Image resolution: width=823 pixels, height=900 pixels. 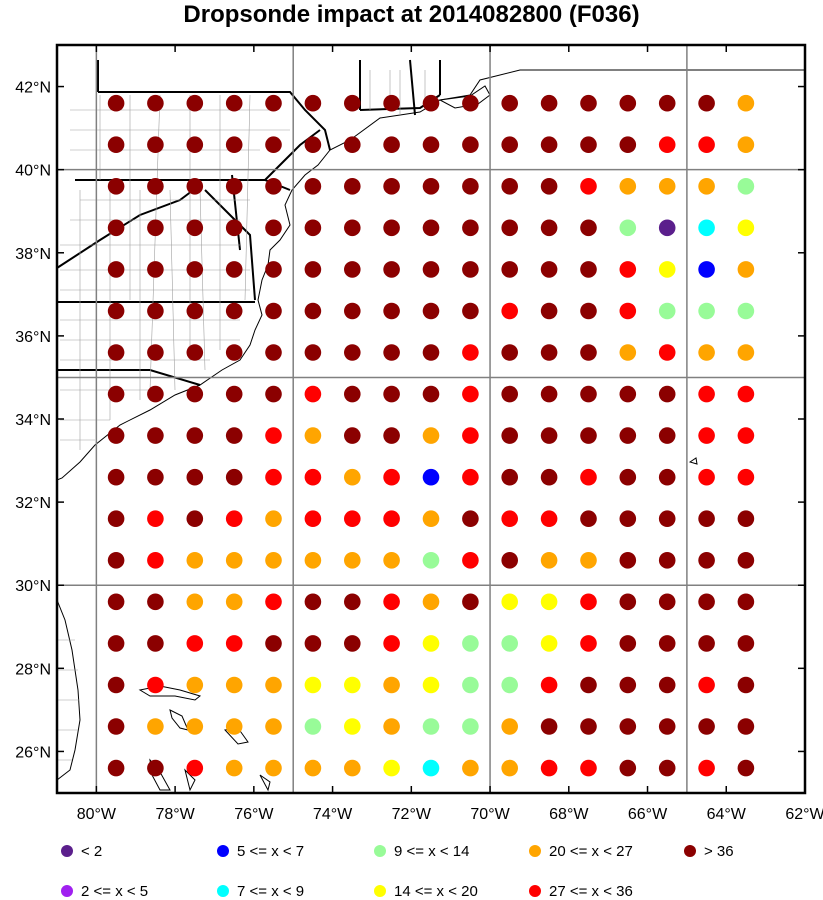 I want to click on legend-label: 2 <= x < 5, so click(x=114, y=891).